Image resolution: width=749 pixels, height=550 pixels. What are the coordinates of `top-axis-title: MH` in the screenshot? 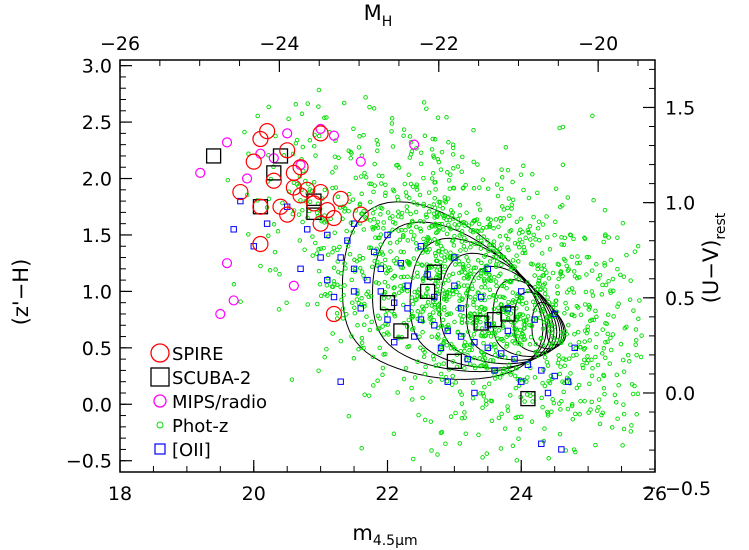 It's located at (378, 15).